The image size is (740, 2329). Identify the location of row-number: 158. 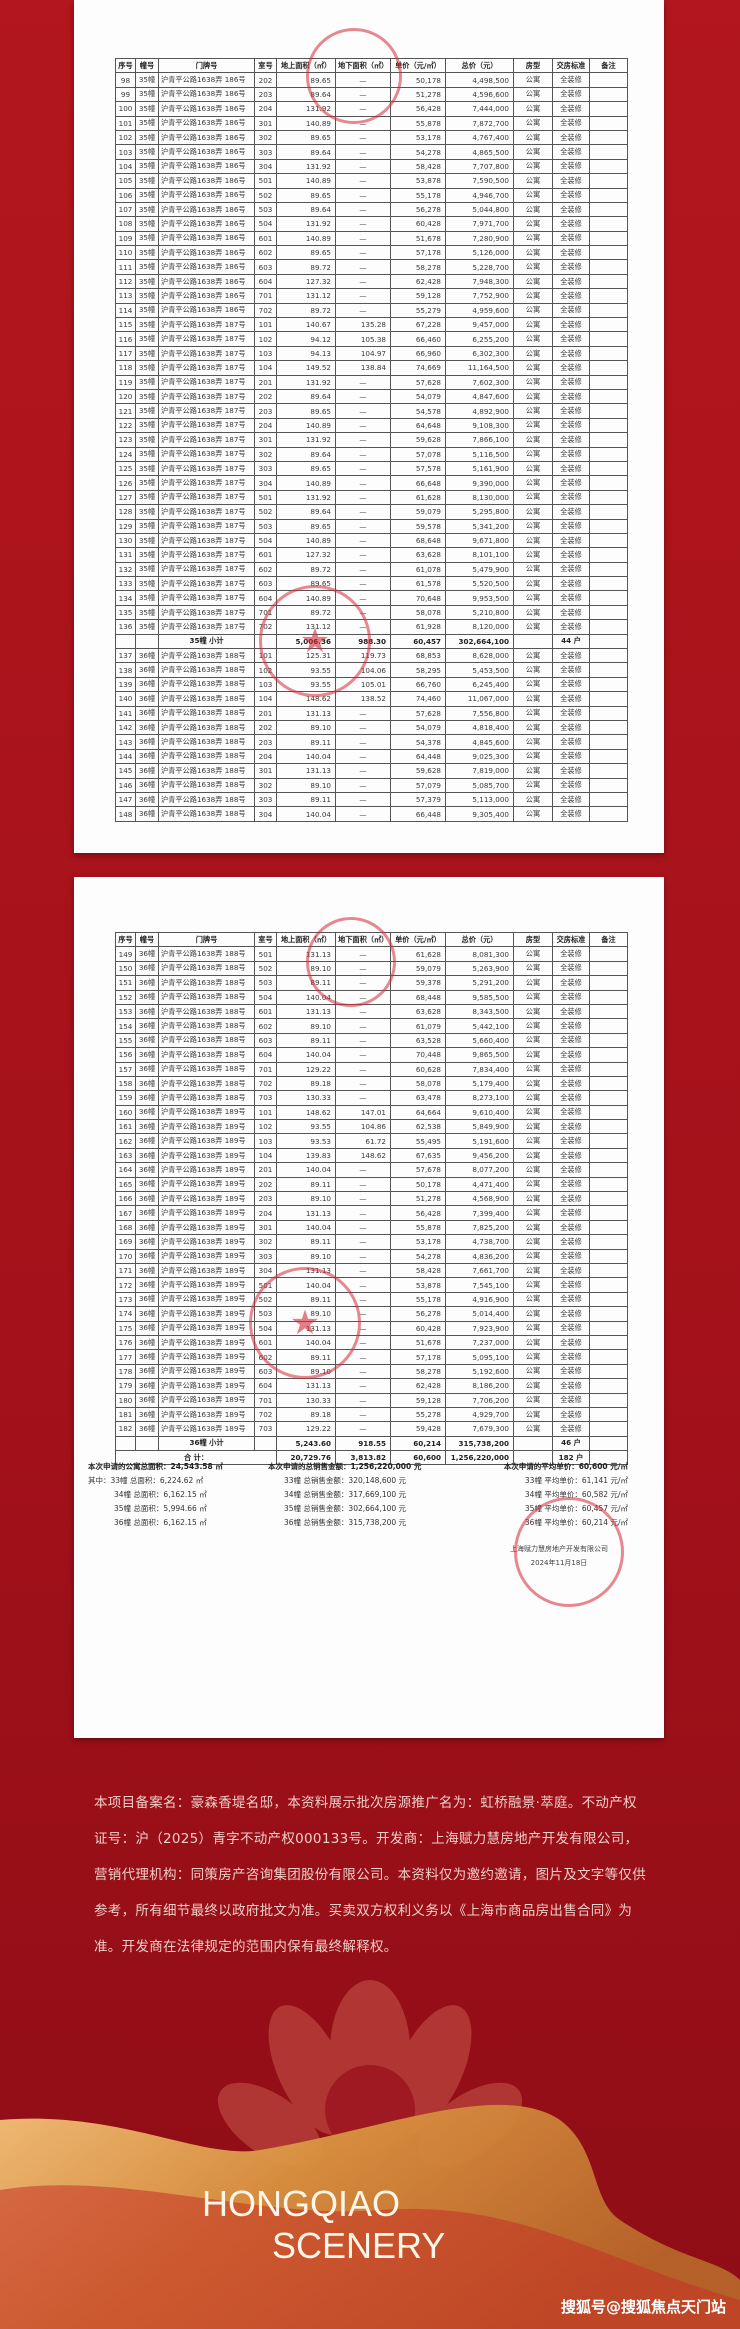
(125, 1083).